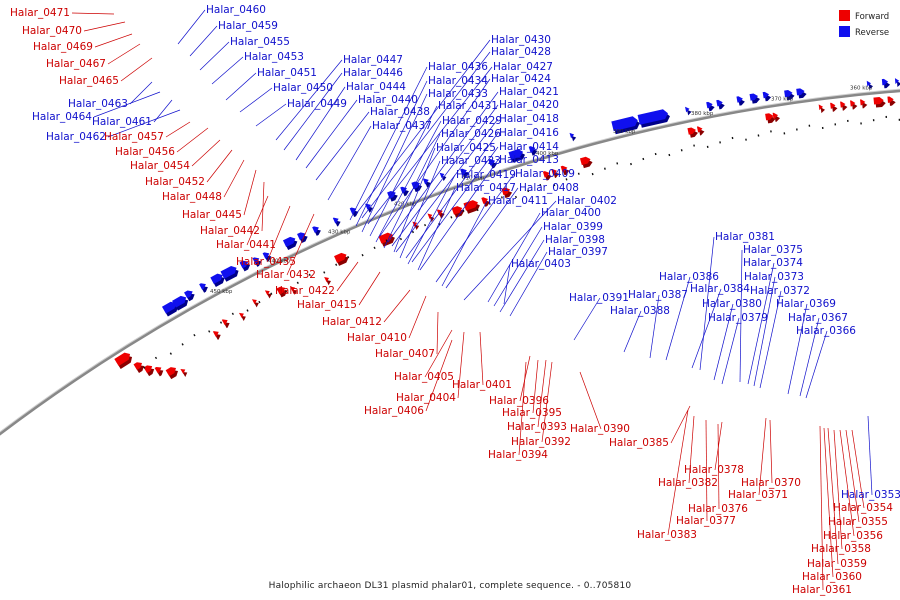 The width and height of the screenshot is (900, 600). Describe the element at coordinates (472, 121) in the screenshot. I see `gene-label-halar-0429: Halar_0429` at that location.